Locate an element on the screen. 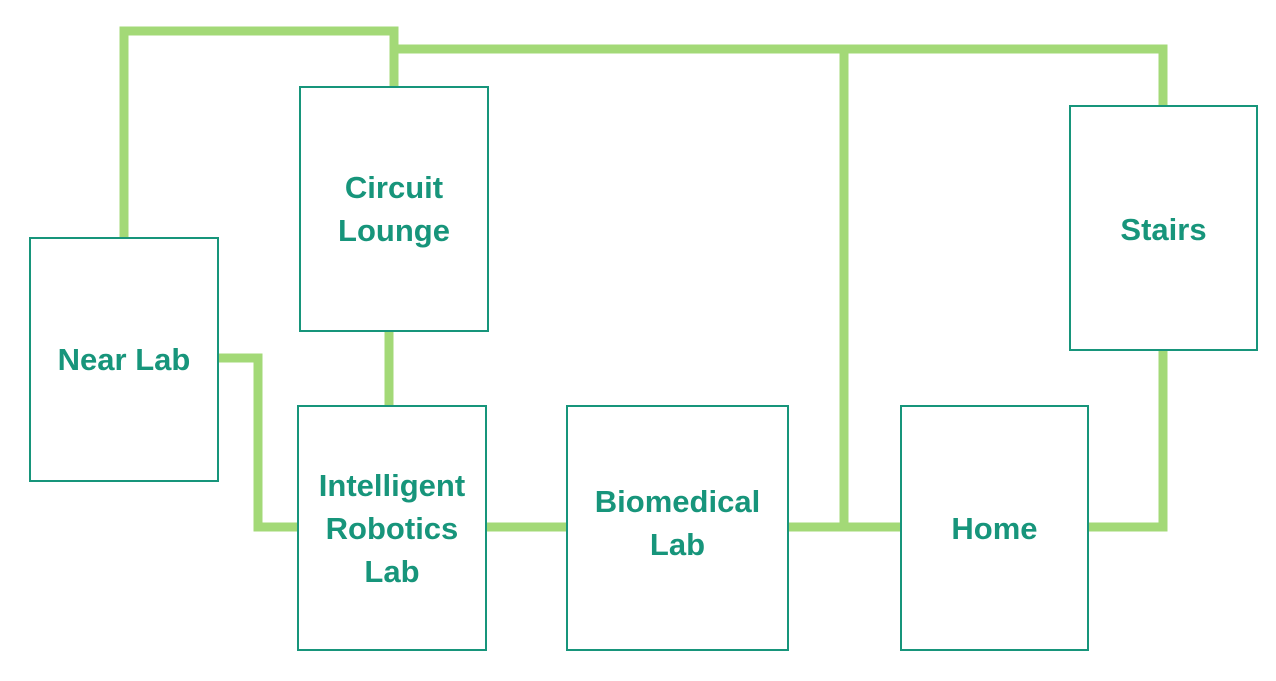  room-label-circuit-lounge: Circuit Lounge is located at coordinates (394, 209).